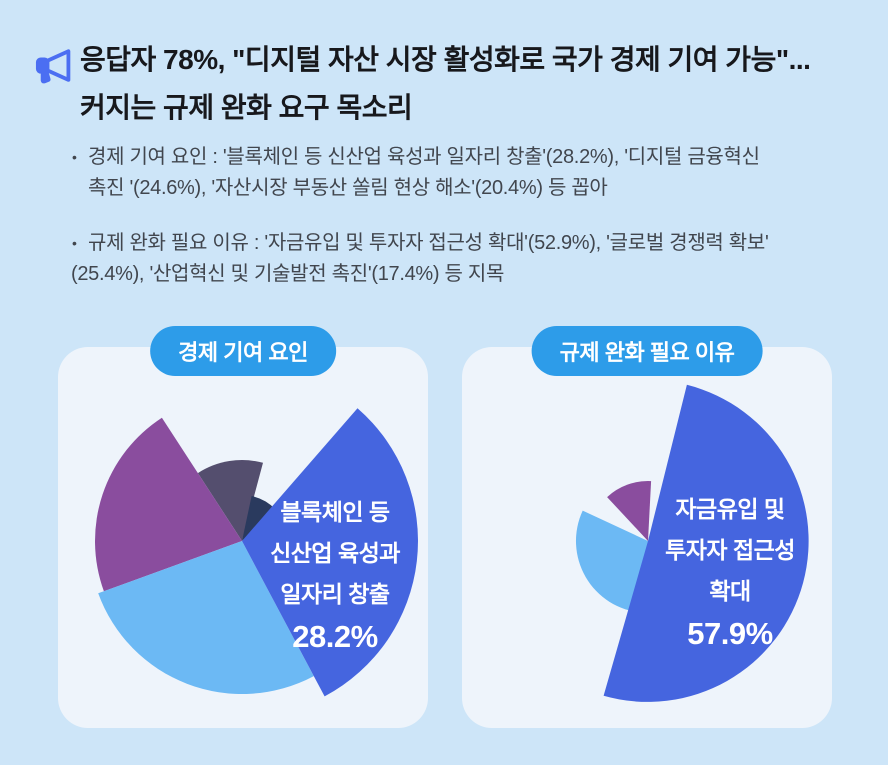 Image resolution: width=888 pixels, height=765 pixels. I want to click on pie-chart-economic-contribution, so click(256, 552).